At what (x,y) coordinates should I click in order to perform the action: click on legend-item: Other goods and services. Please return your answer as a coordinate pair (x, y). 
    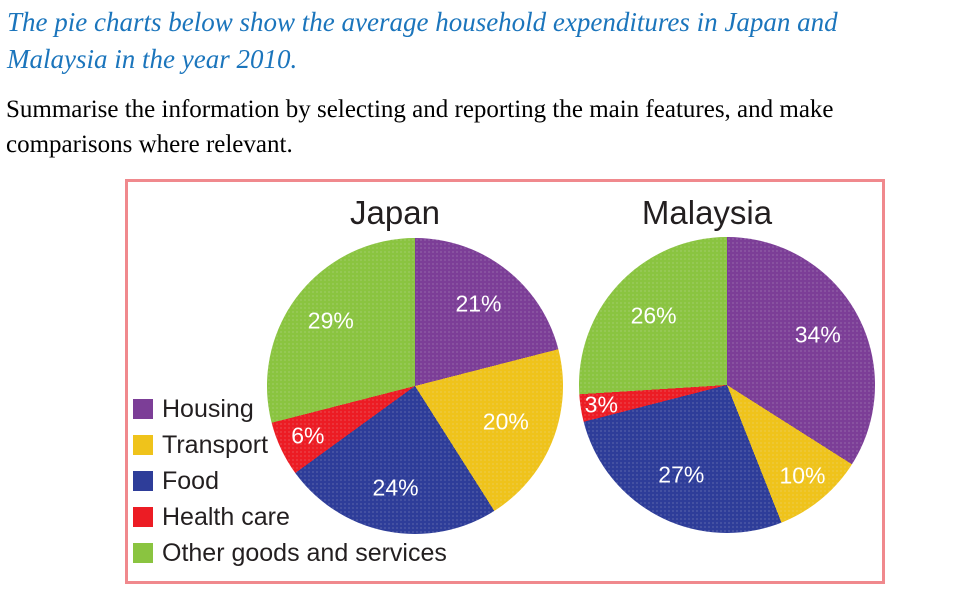
    Looking at the image, I should click on (303, 553).